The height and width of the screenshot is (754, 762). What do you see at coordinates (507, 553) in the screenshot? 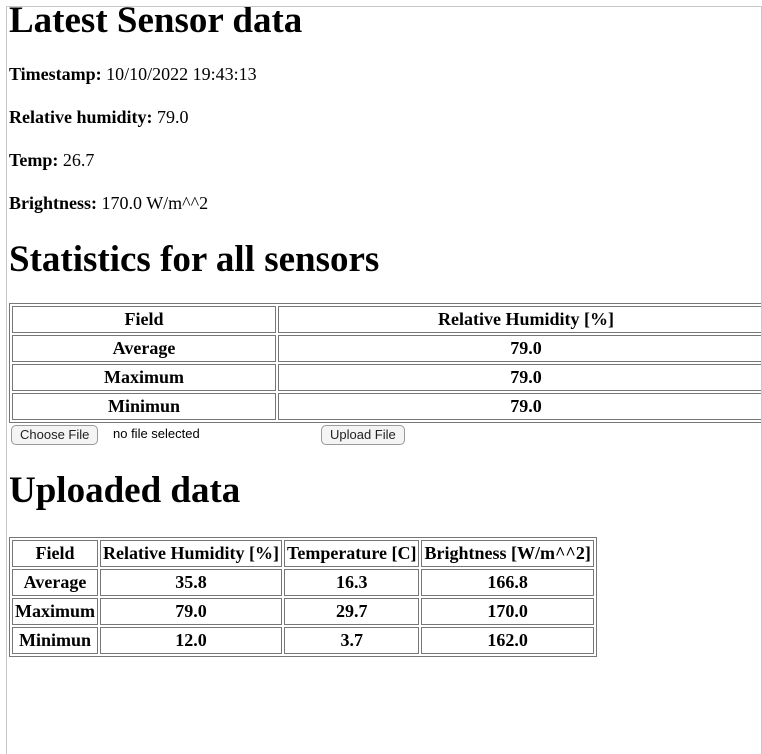
I see `uploaded-col-brightness: Brightness [W/m^^2]` at bounding box center [507, 553].